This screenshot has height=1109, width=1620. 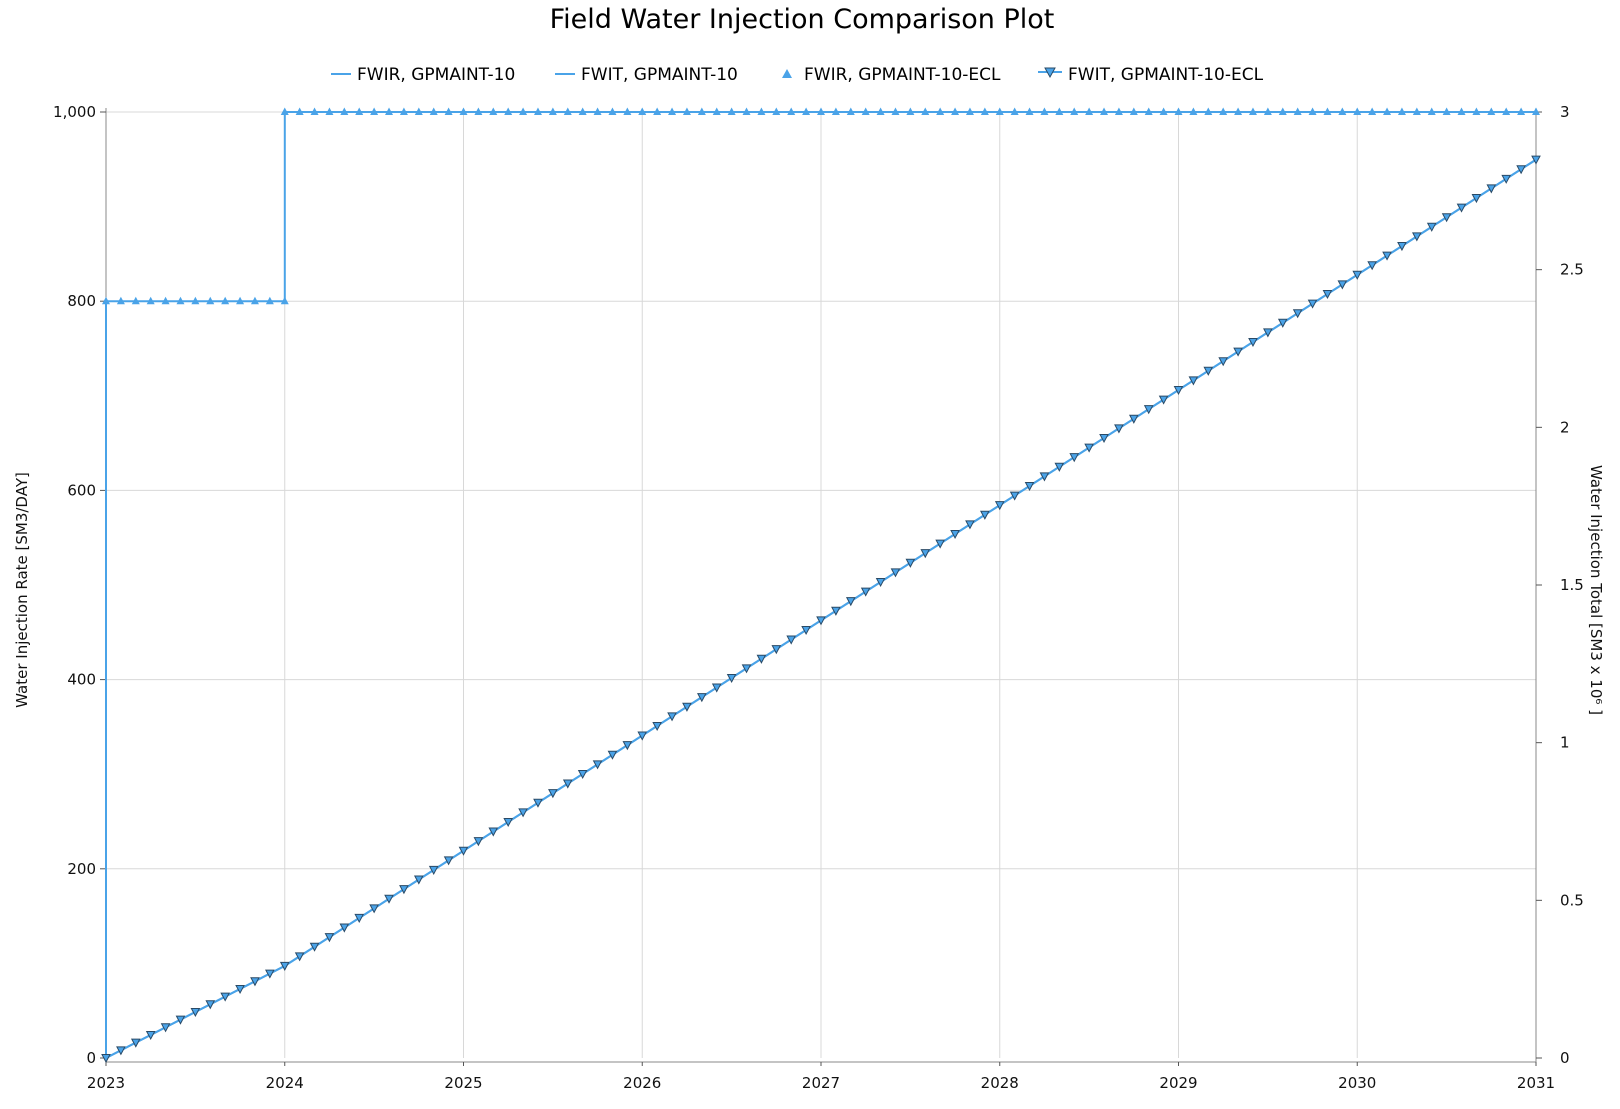 I want to click on x-tick-label: 2026, so click(x=642, y=1083).